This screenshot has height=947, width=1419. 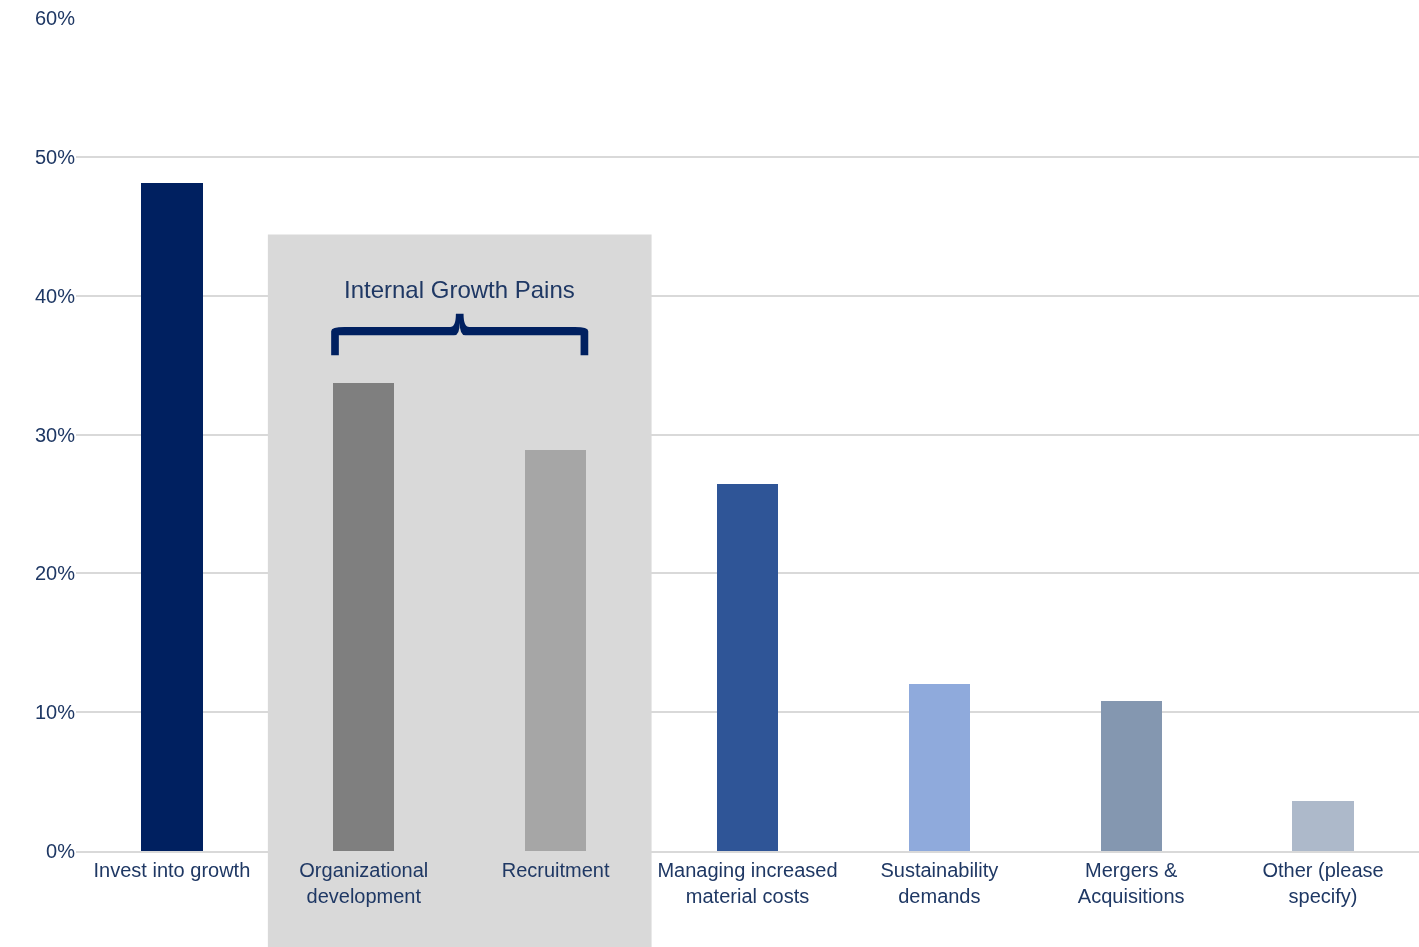 What do you see at coordinates (459, 289) in the screenshot?
I see `band-label: Internal Growth Pains` at bounding box center [459, 289].